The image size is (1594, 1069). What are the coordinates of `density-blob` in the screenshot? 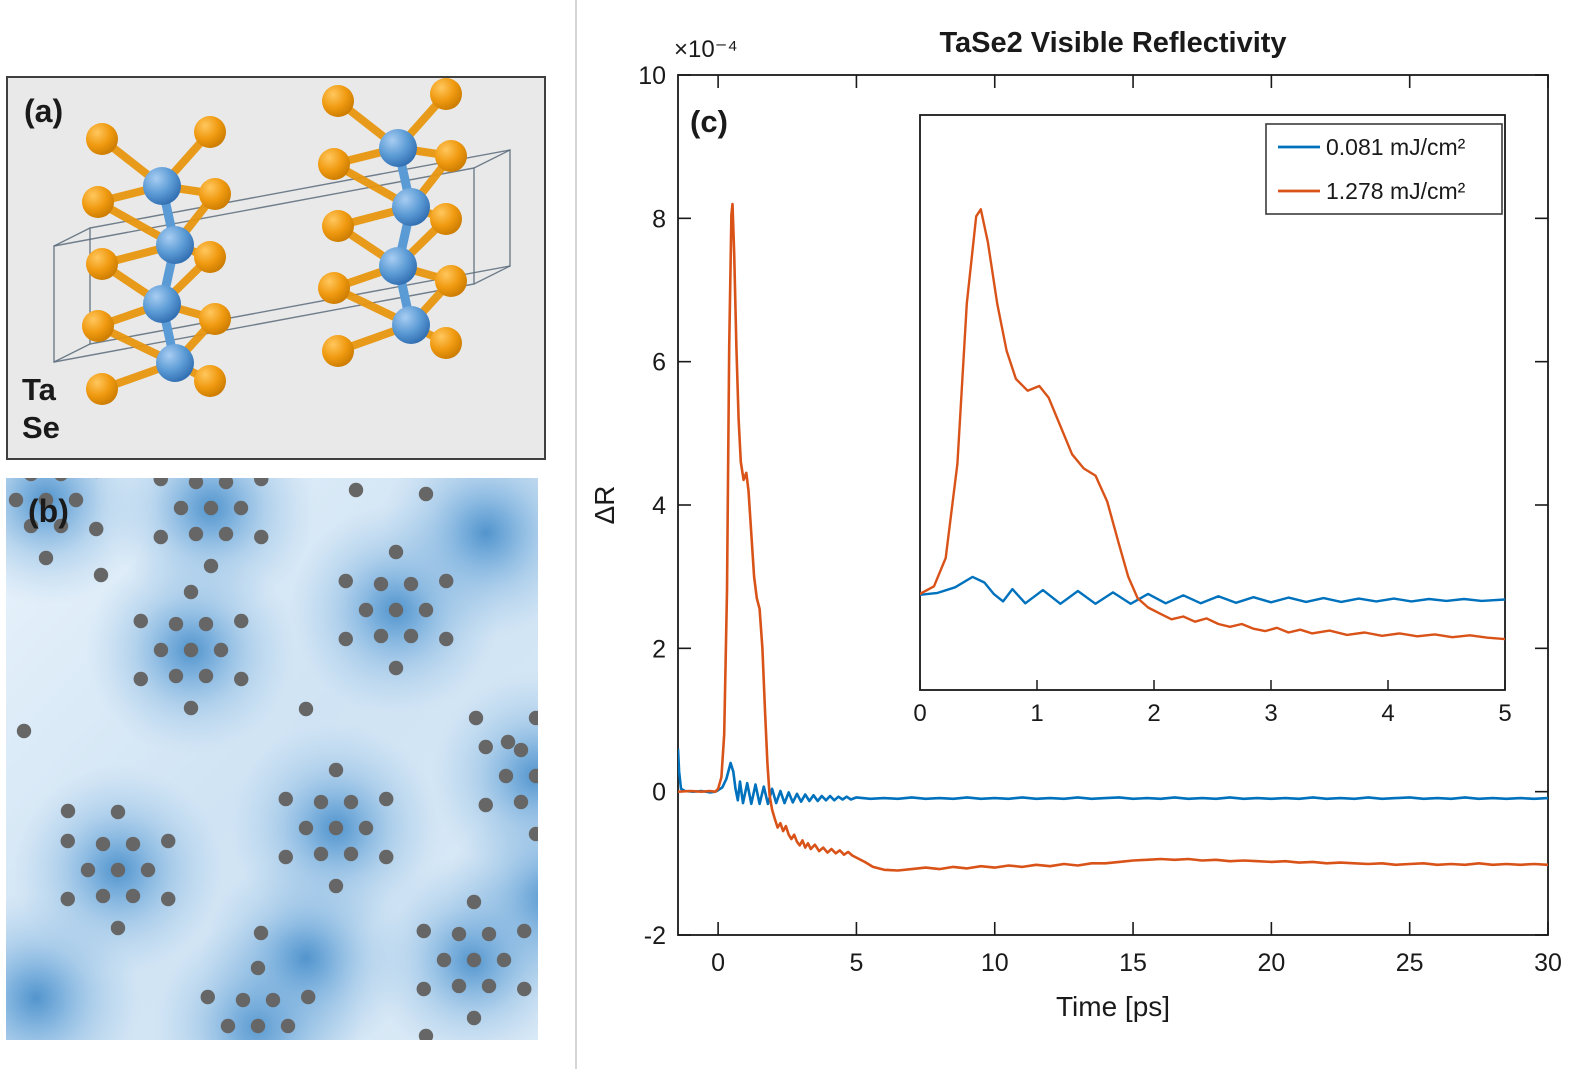 It's located at (492, 898).